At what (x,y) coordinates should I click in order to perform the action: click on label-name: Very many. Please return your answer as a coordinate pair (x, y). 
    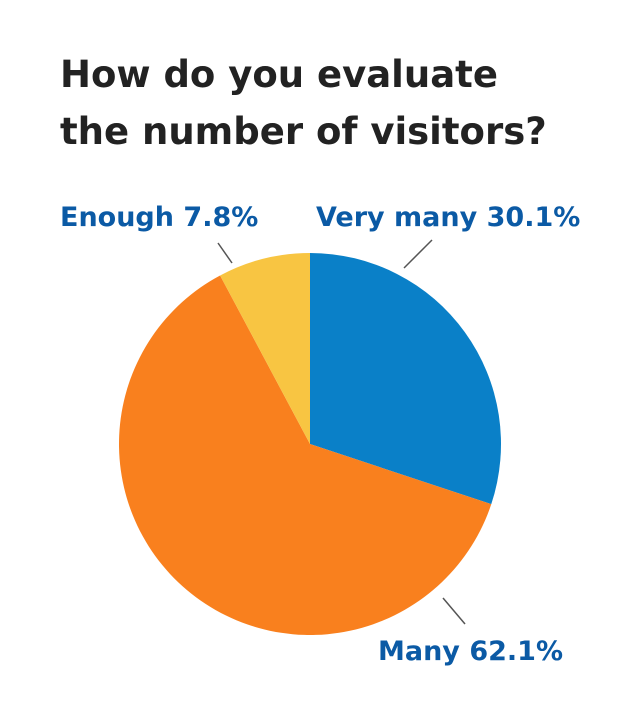
    Looking at the image, I should click on (397, 217).